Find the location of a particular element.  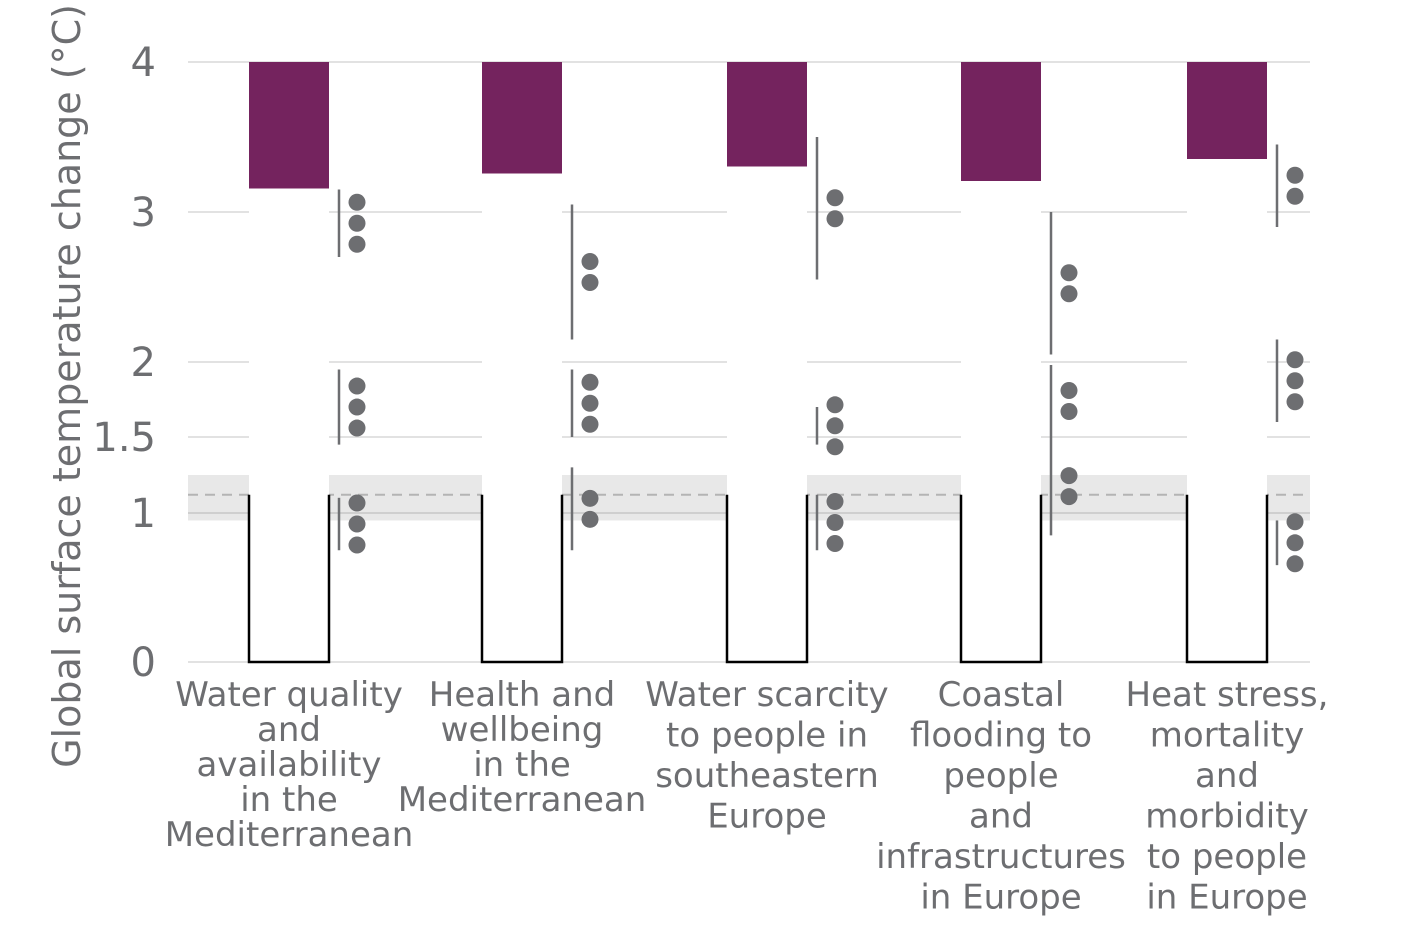

y-axis-title: Global surface temperature change (°C) is located at coordinates (67, 386).